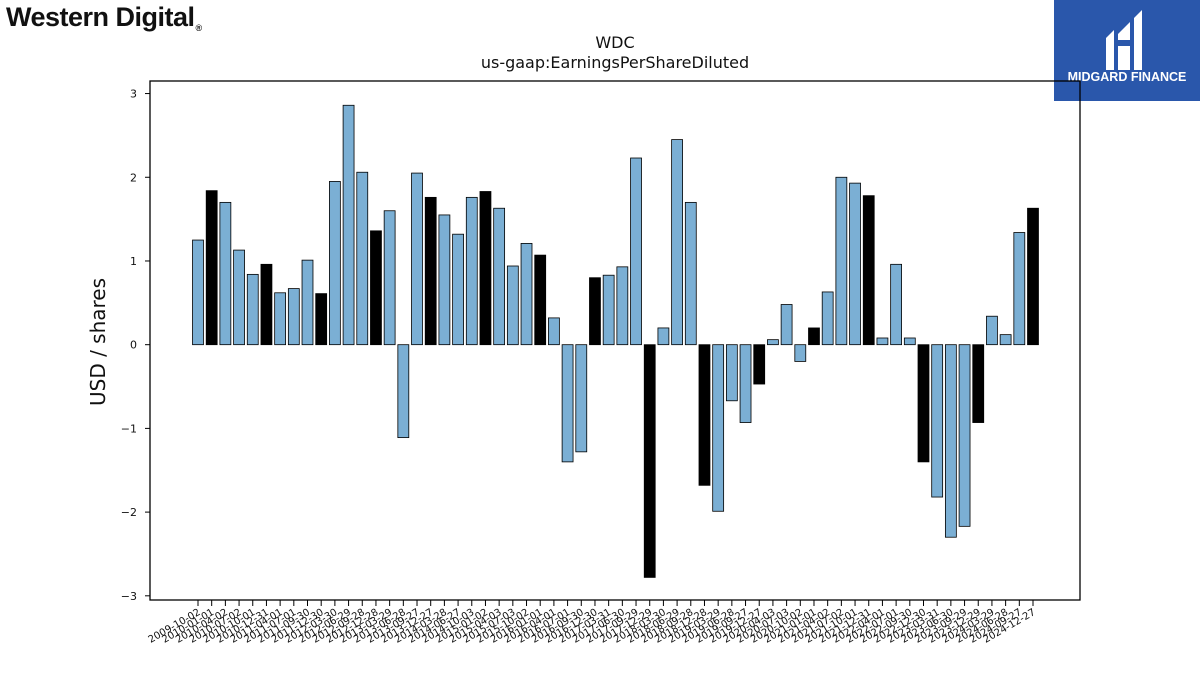 The height and width of the screenshot is (675, 1200). What do you see at coordinates (1127, 77) in the screenshot?
I see `midgard-logo-text: MIDGARD FINANCE` at bounding box center [1127, 77].